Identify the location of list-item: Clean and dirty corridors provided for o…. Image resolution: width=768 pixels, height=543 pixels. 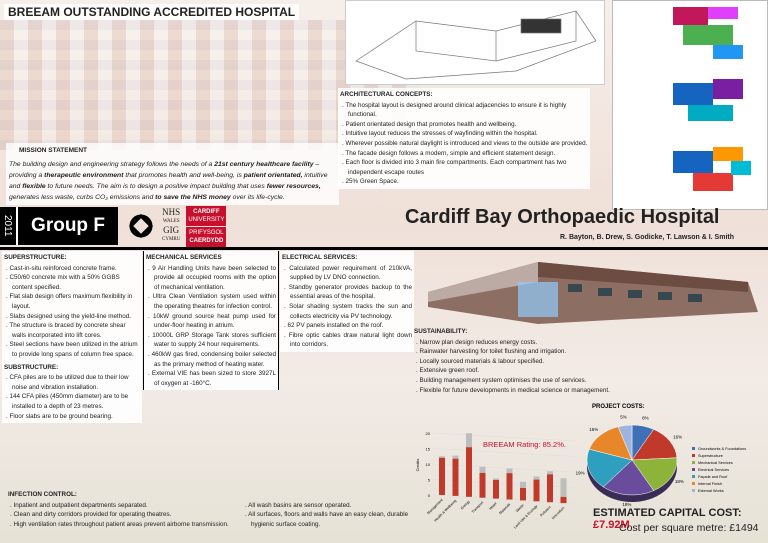
(125, 515).